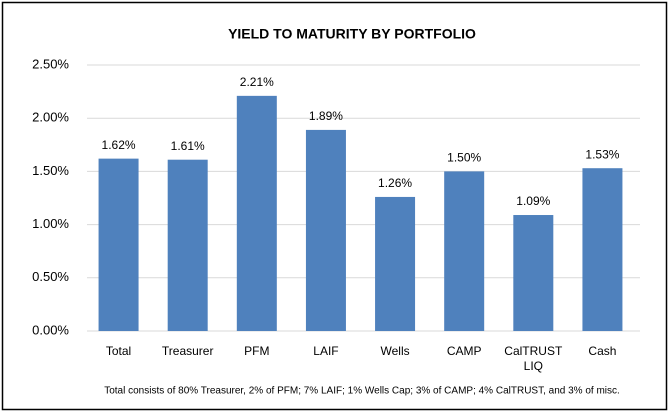 The image size is (670, 413). What do you see at coordinates (50, 223) in the screenshot?
I see `y-tick-label: 1.00%` at bounding box center [50, 223].